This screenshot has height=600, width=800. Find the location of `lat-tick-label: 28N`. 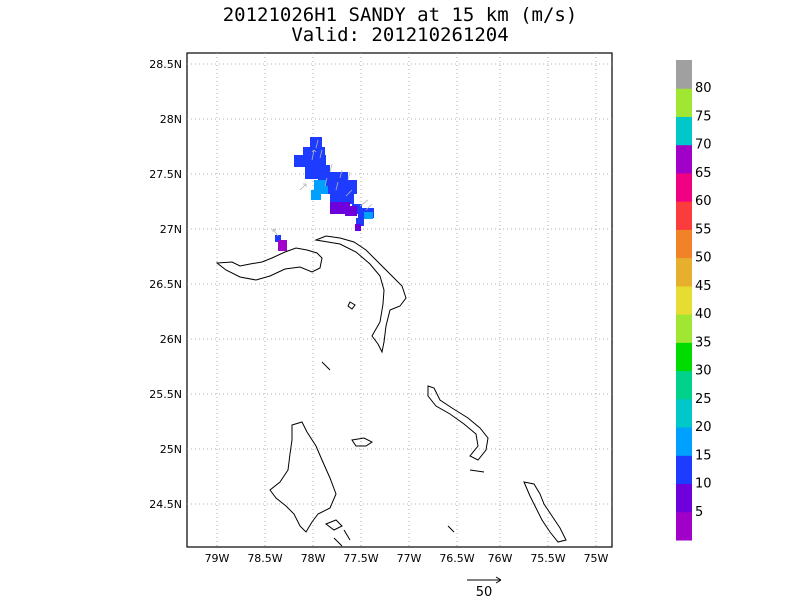

lat-tick-label: 28N is located at coordinates (171, 119).